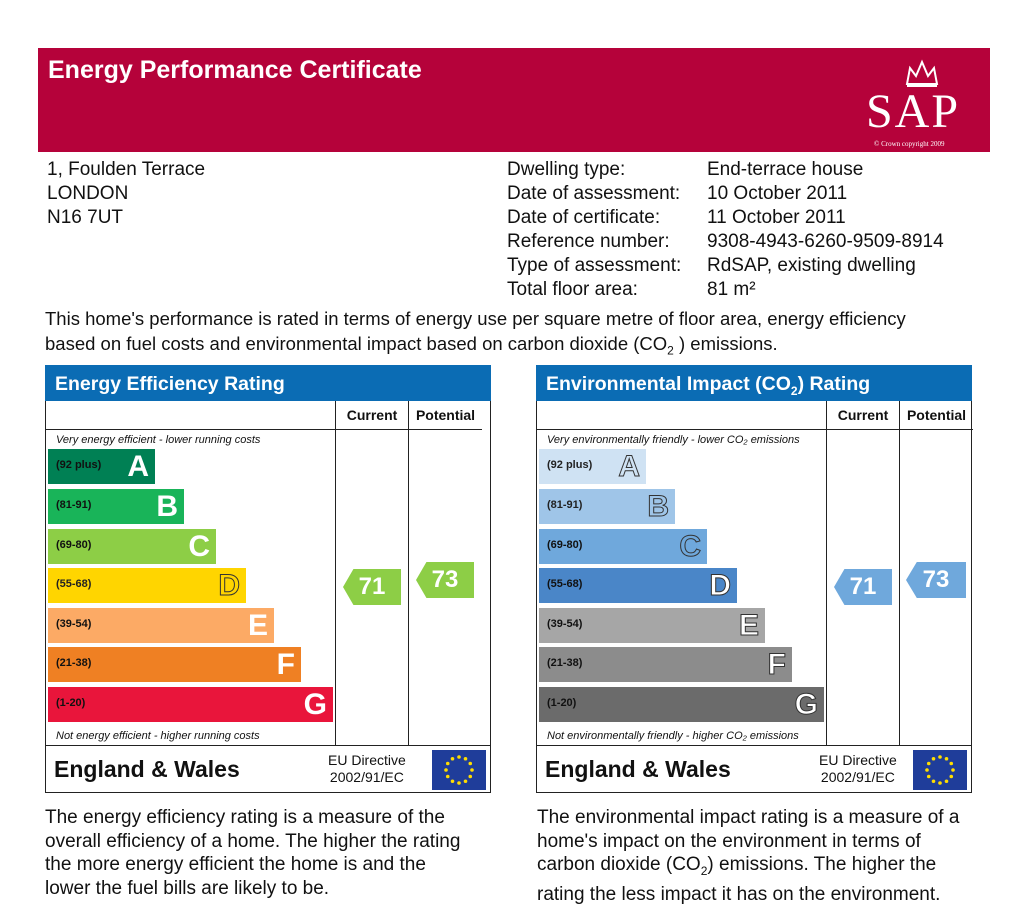  What do you see at coordinates (572, 289) in the screenshot?
I see `detail-label: Total floor area:` at bounding box center [572, 289].